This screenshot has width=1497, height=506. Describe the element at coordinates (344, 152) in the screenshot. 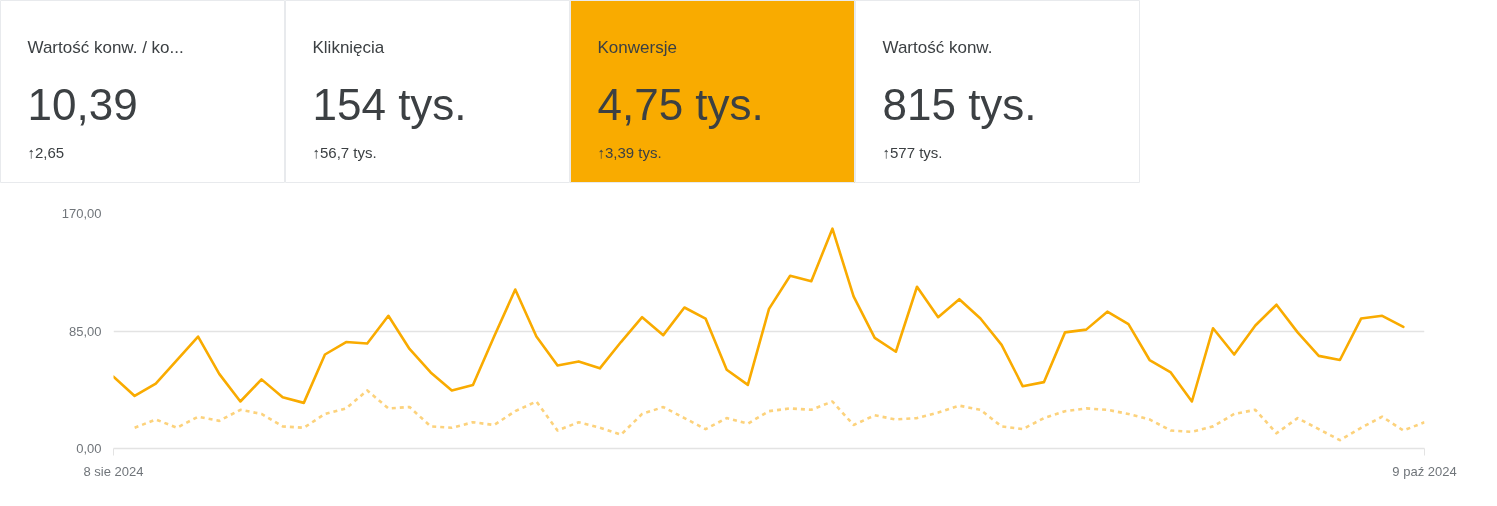

I see `text: ↑56,7 tys.` at that location.